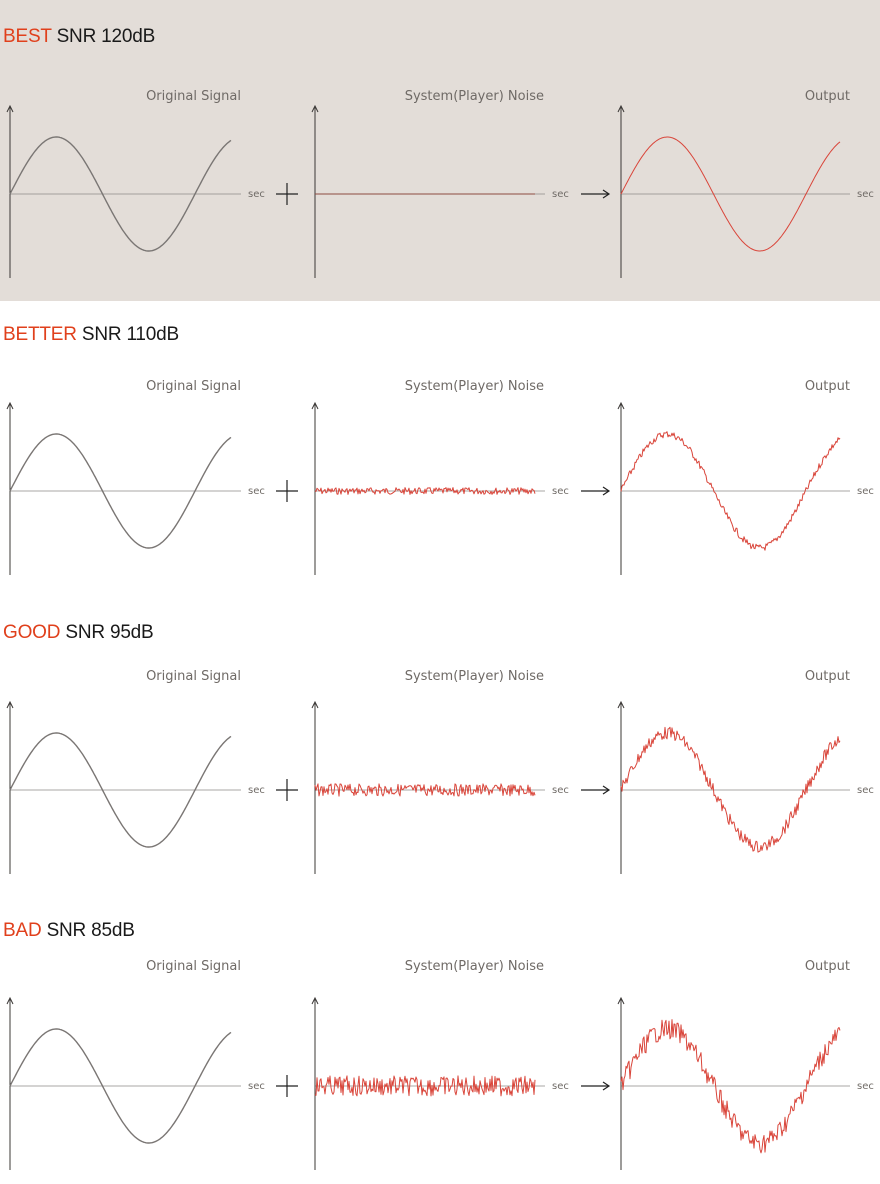 The image size is (880, 1184). I want to click on grade-label: BEST, so click(27, 36).